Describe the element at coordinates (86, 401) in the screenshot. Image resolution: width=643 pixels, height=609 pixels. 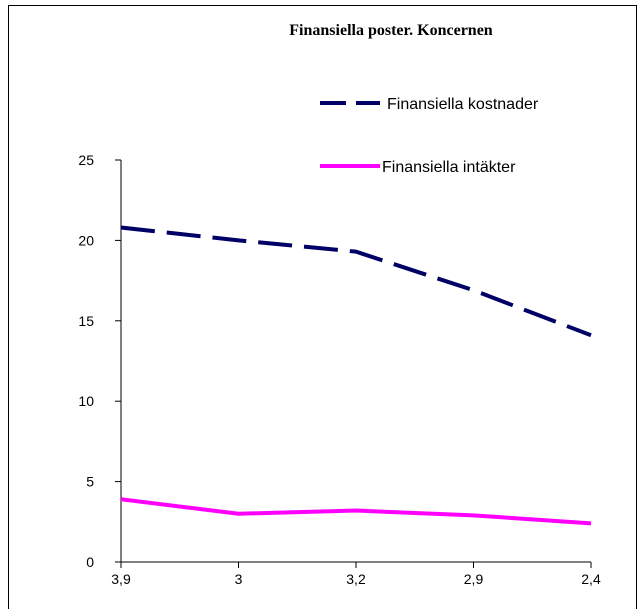
I see `y-tick-label: 10` at that location.